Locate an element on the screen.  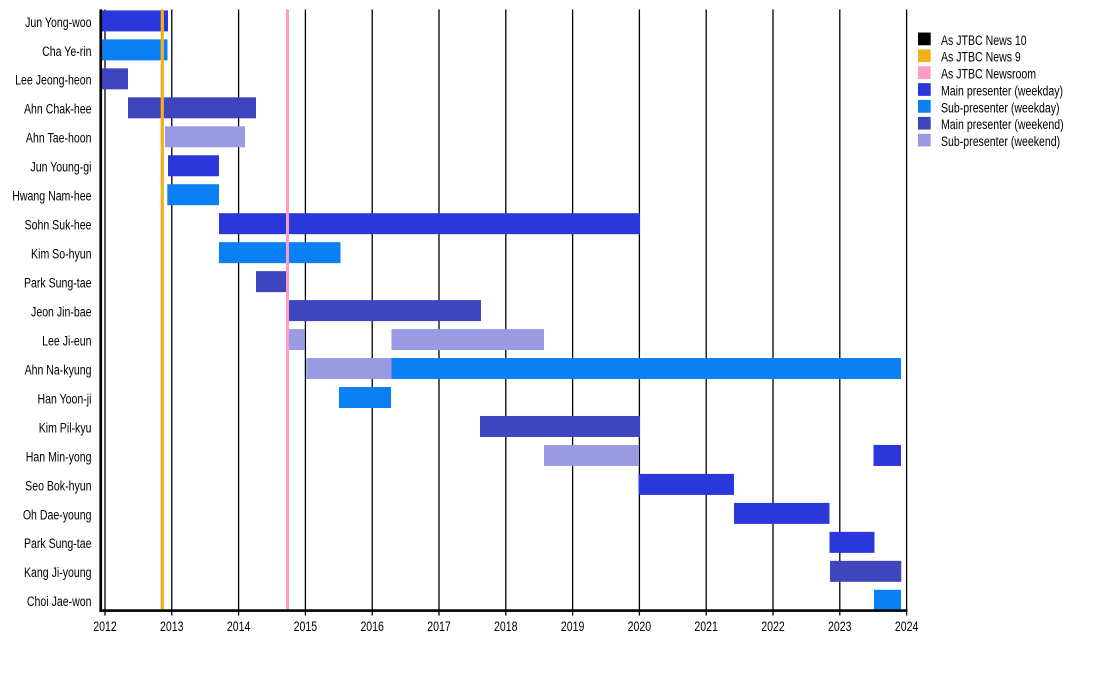
svg-text: 2012 is located at coordinates (105, 627).